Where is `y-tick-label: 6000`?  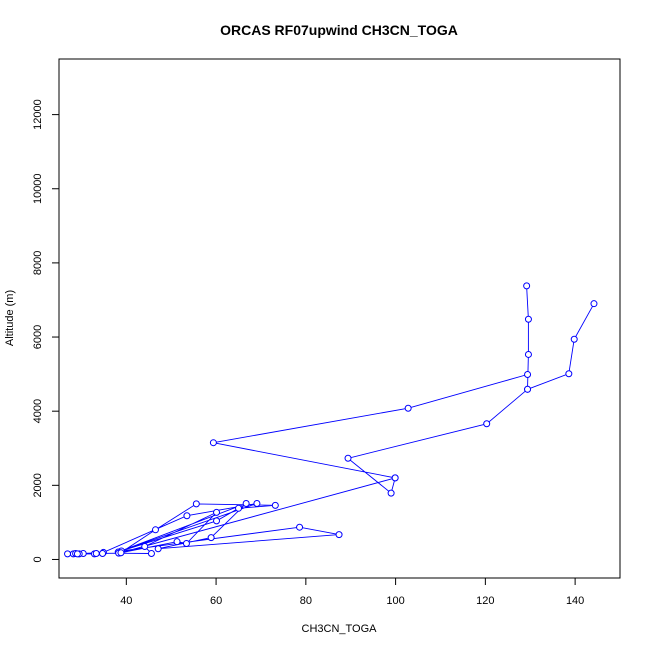
y-tick-label: 6000 is located at coordinates (38, 337).